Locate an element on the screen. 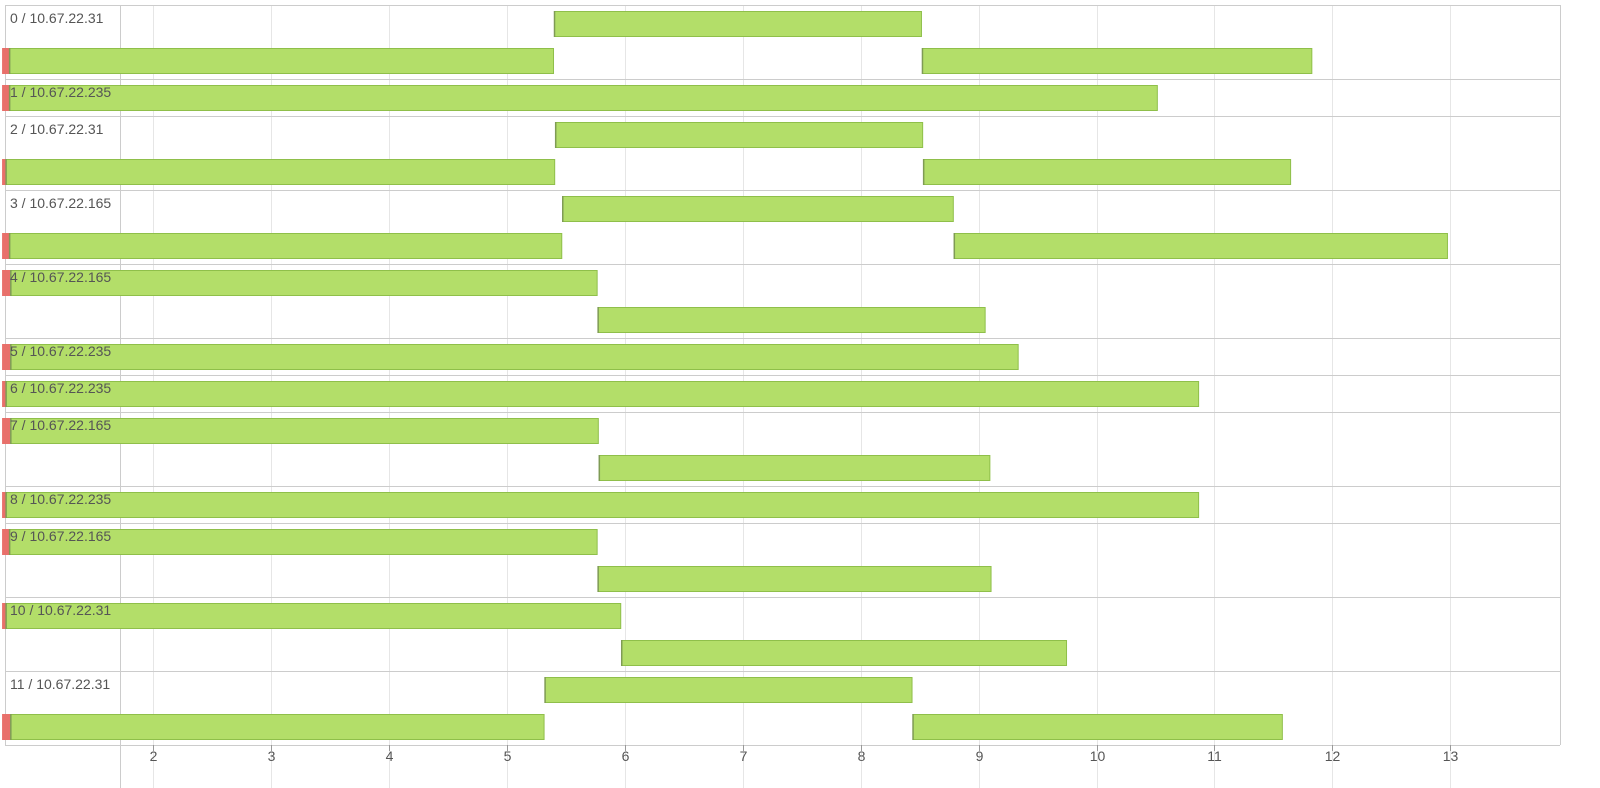 This screenshot has width=1600, height=788. row-label: 4 / 10.67.22.165 is located at coordinates (60, 277).